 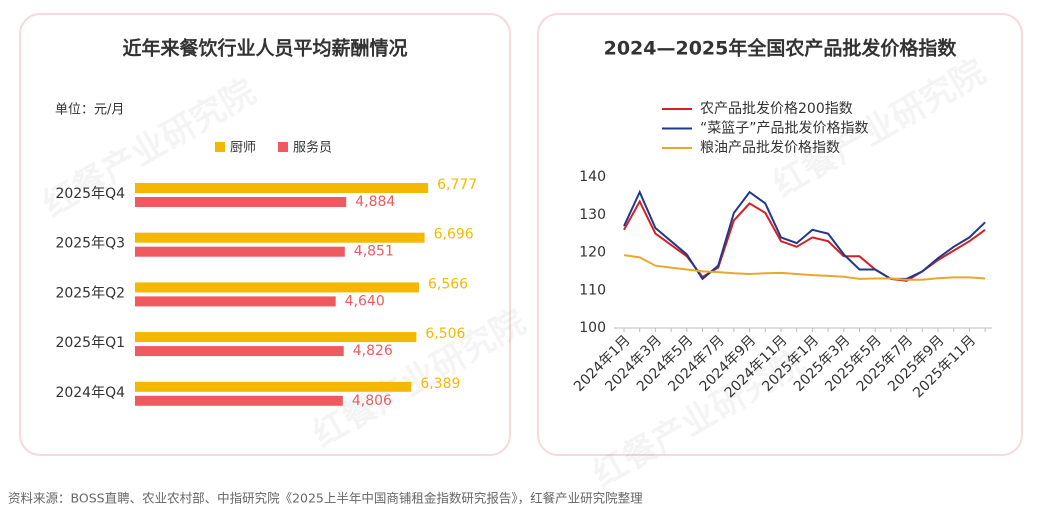 What do you see at coordinates (90, 343) in the screenshot?
I see `y-tick-label: 2025年Q1` at bounding box center [90, 343].